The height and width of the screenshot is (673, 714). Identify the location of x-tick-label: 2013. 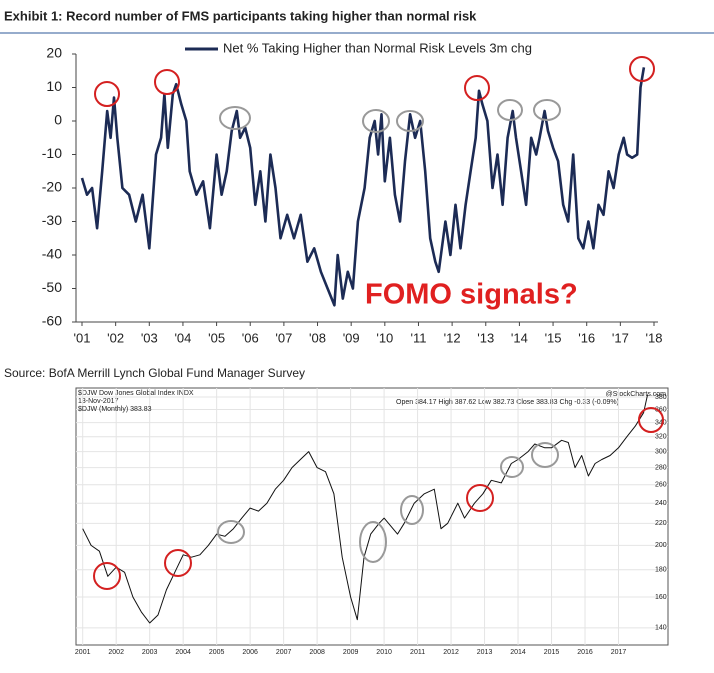
(485, 652).